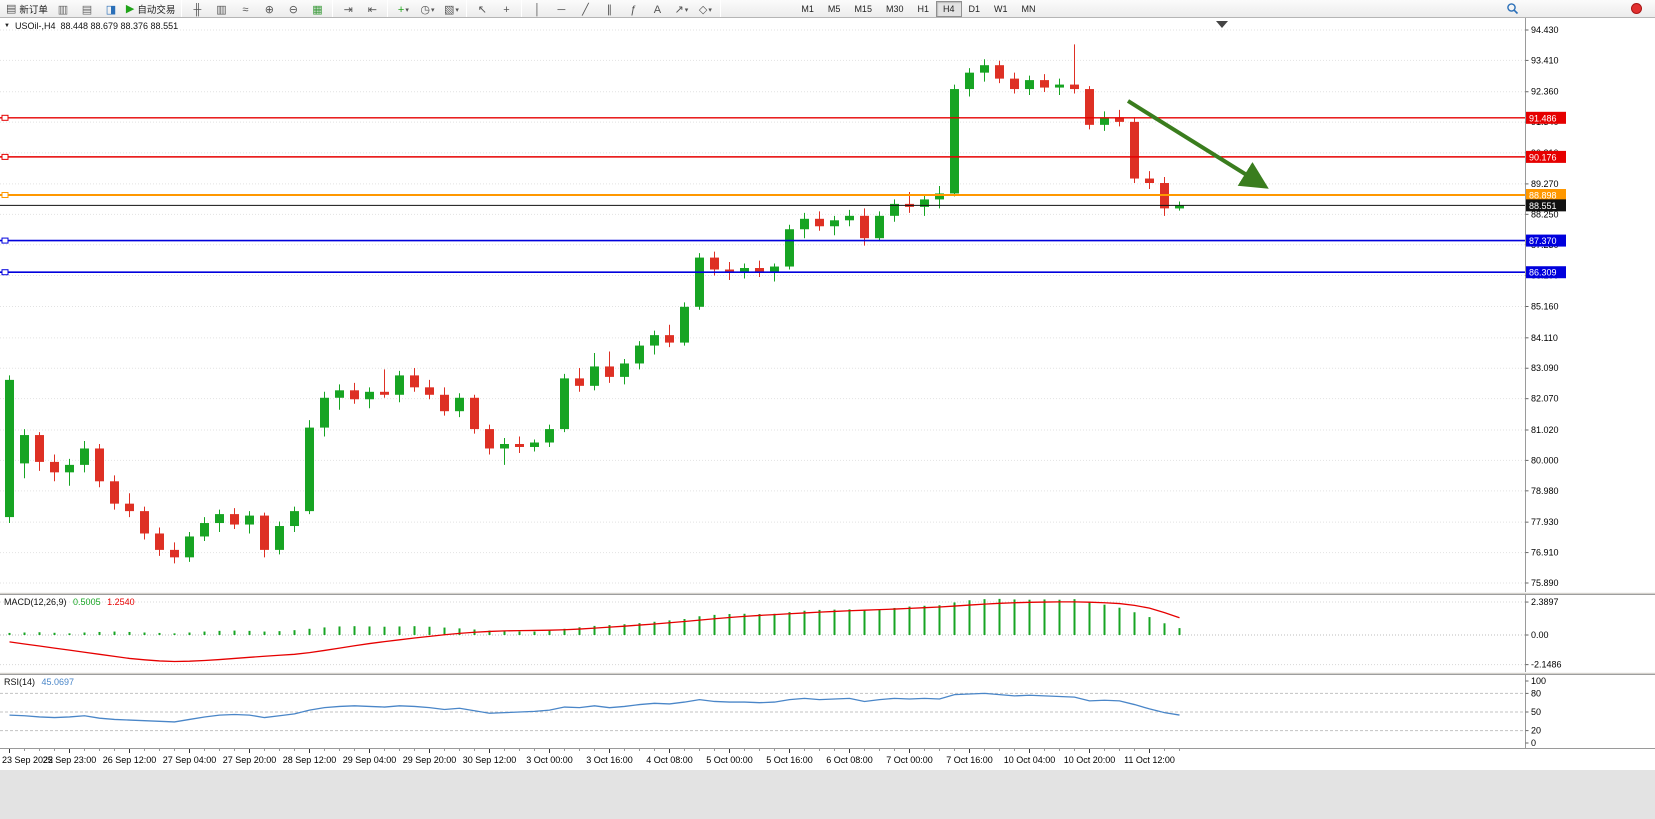 The image size is (1655, 819). I want to click on chart-shift-button: ⇤, so click(372, 10).